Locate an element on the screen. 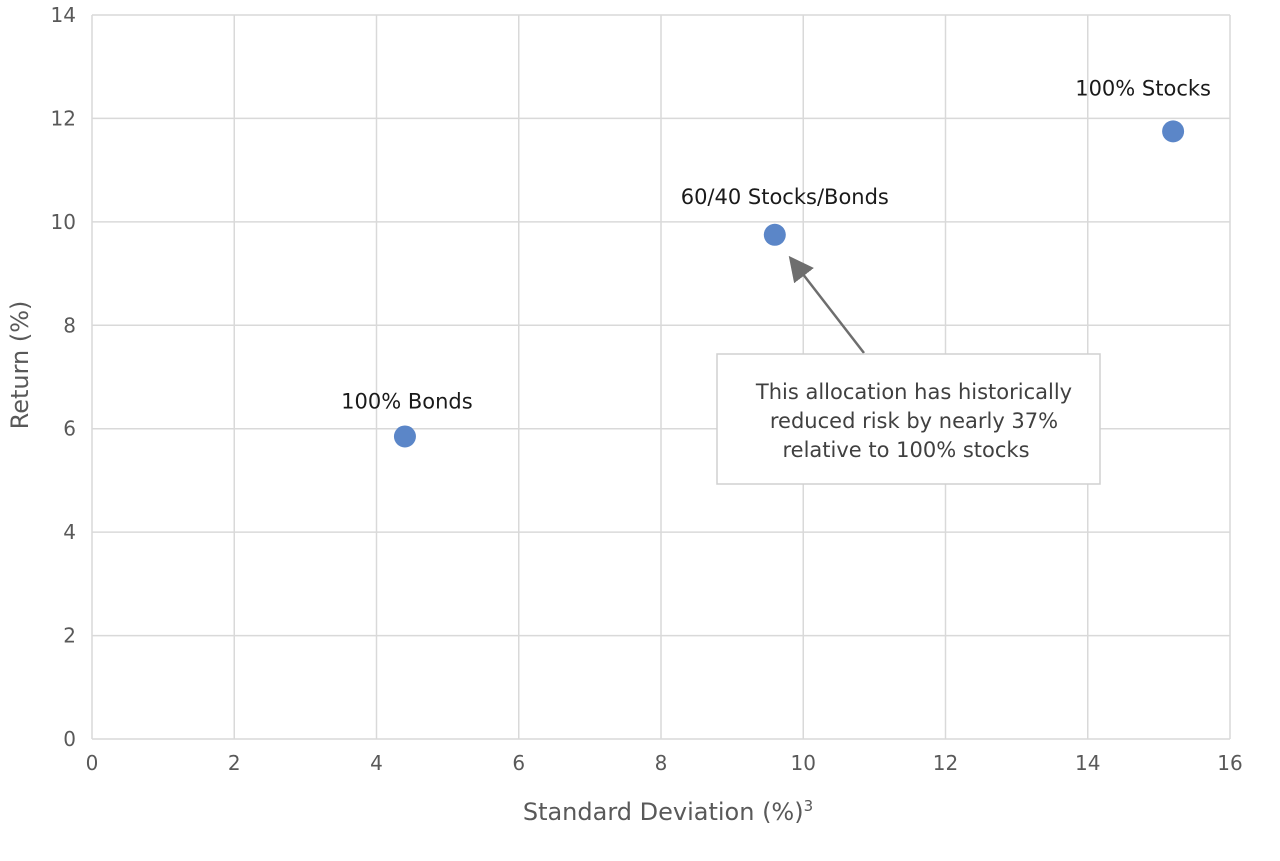 Image resolution: width=1280 pixels, height=861 pixels. x-tick-label: 2 is located at coordinates (234, 763).